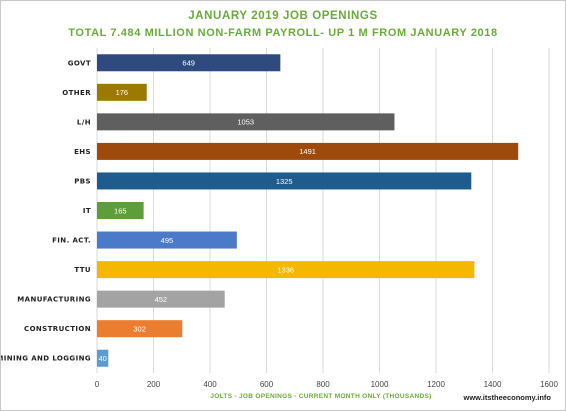 The image size is (566, 411). I want to click on category-label: CONSTRUCTION, so click(57, 329).